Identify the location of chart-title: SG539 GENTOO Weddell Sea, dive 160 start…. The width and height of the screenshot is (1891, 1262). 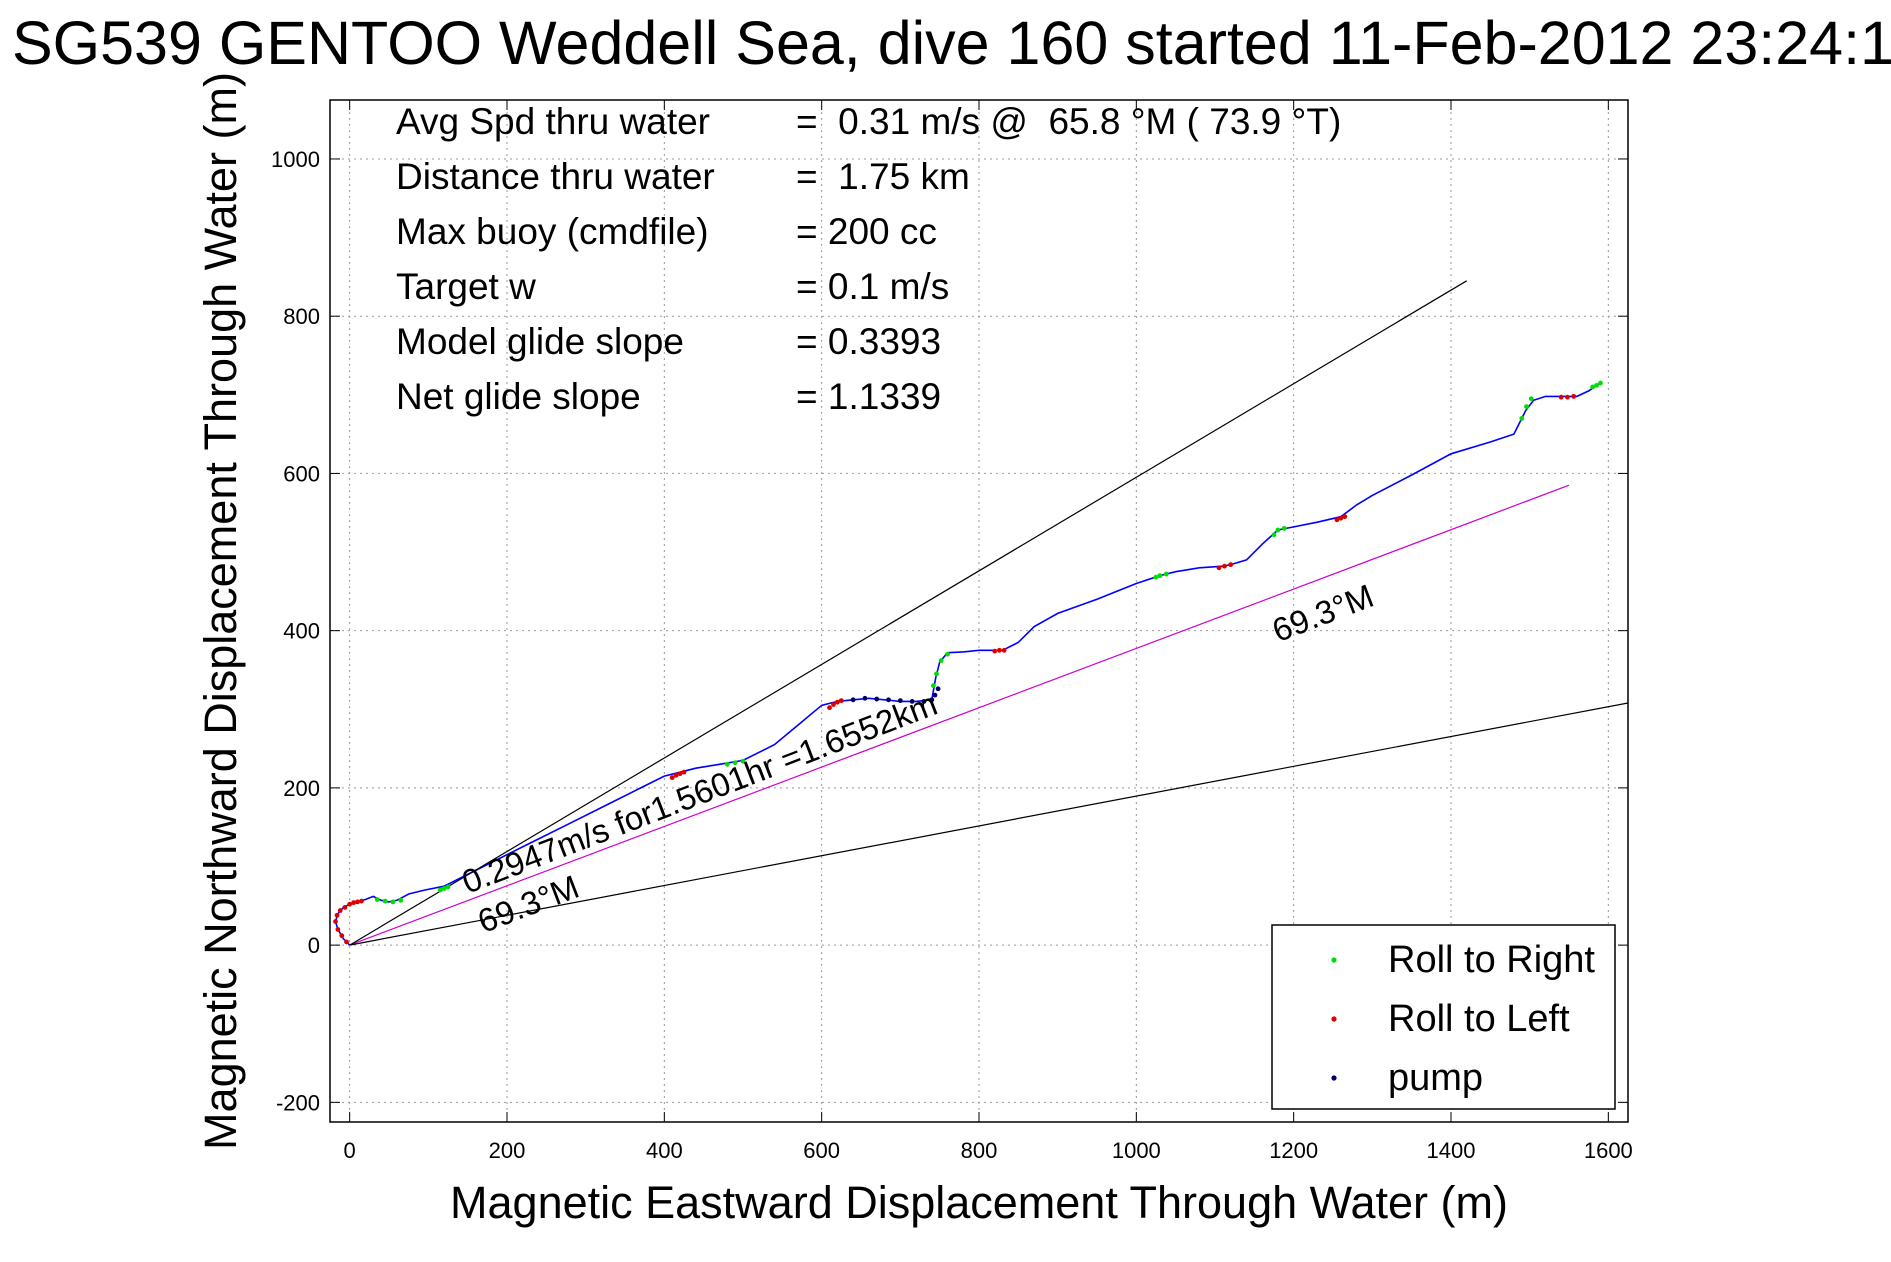
(951, 43).